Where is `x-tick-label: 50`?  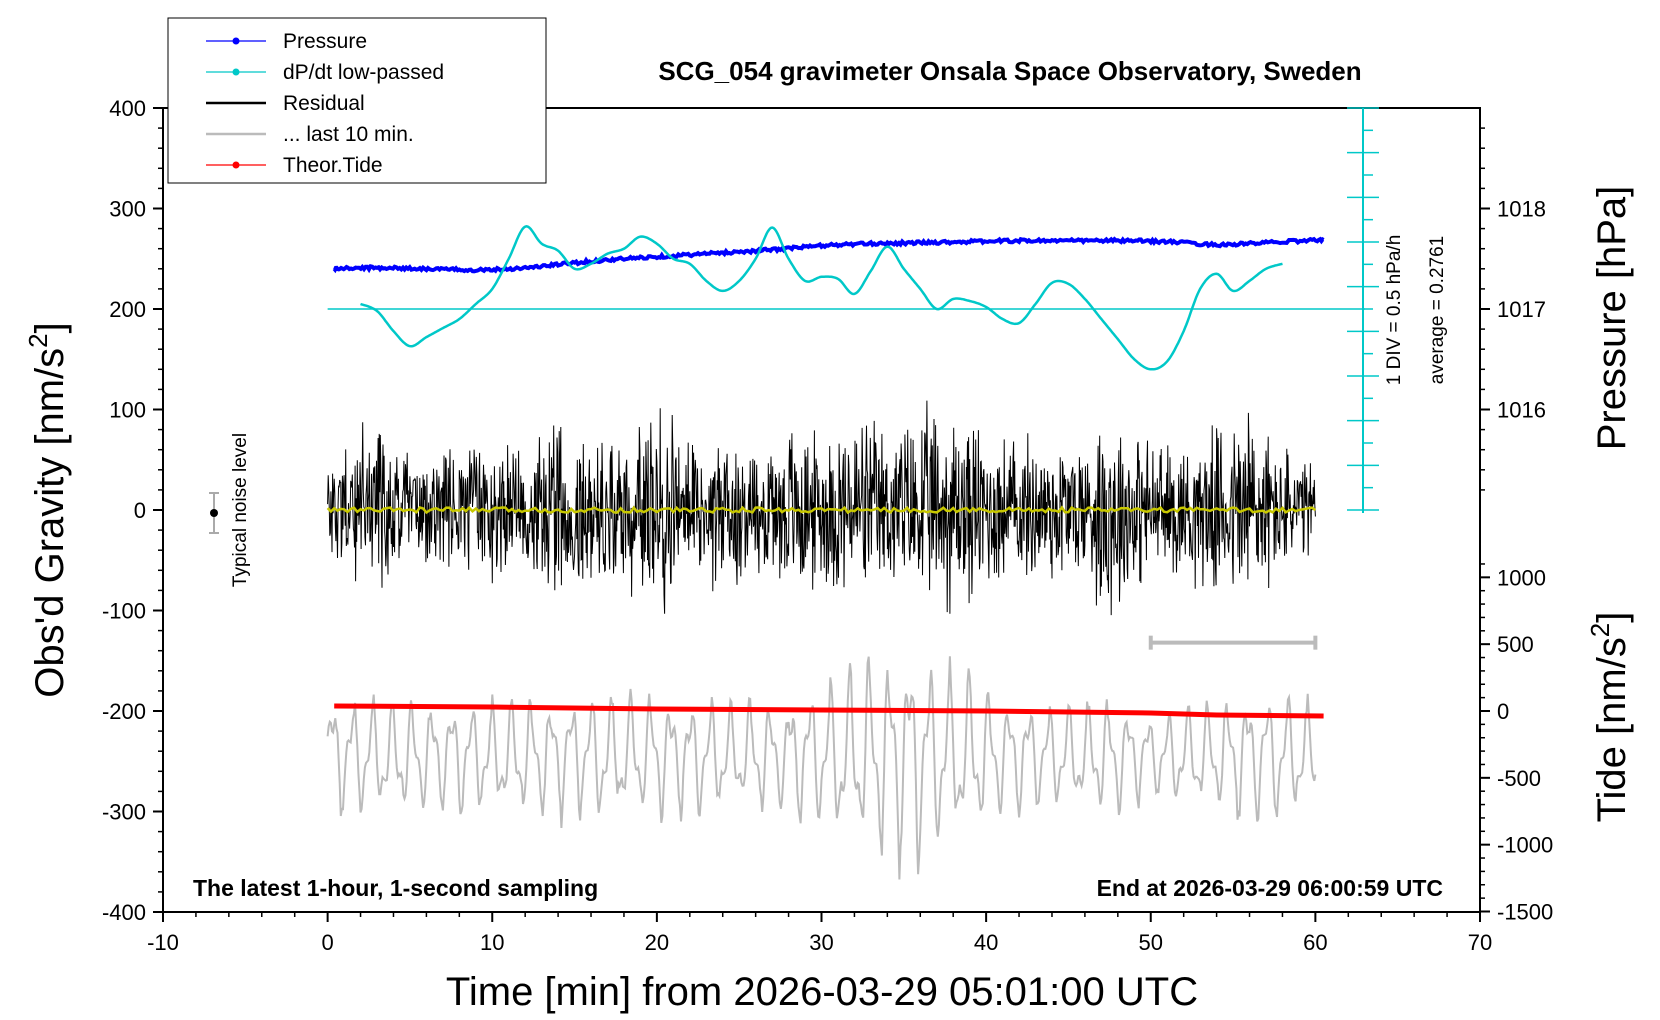
x-tick-label: 50 is located at coordinates (1151, 942).